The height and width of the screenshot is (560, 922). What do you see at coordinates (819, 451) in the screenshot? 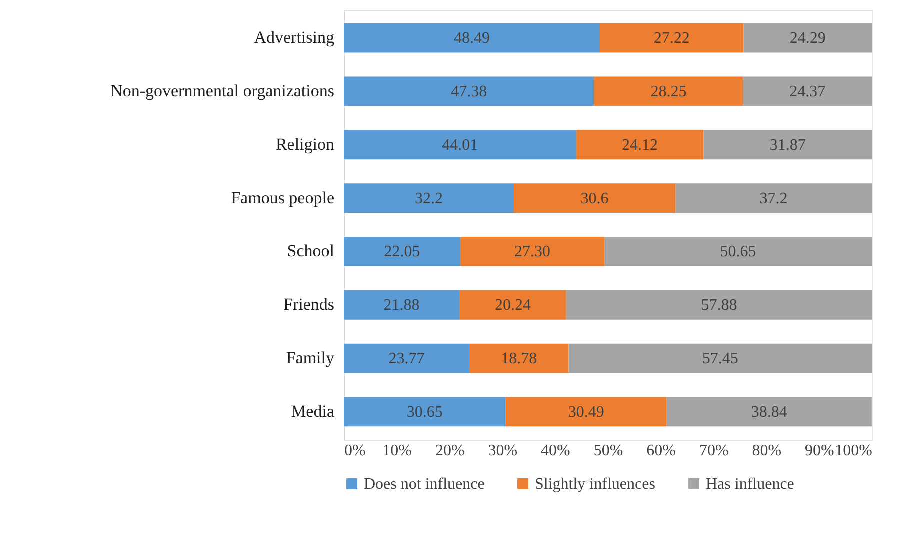
I see `x-tick-label: 90%` at bounding box center [819, 451].